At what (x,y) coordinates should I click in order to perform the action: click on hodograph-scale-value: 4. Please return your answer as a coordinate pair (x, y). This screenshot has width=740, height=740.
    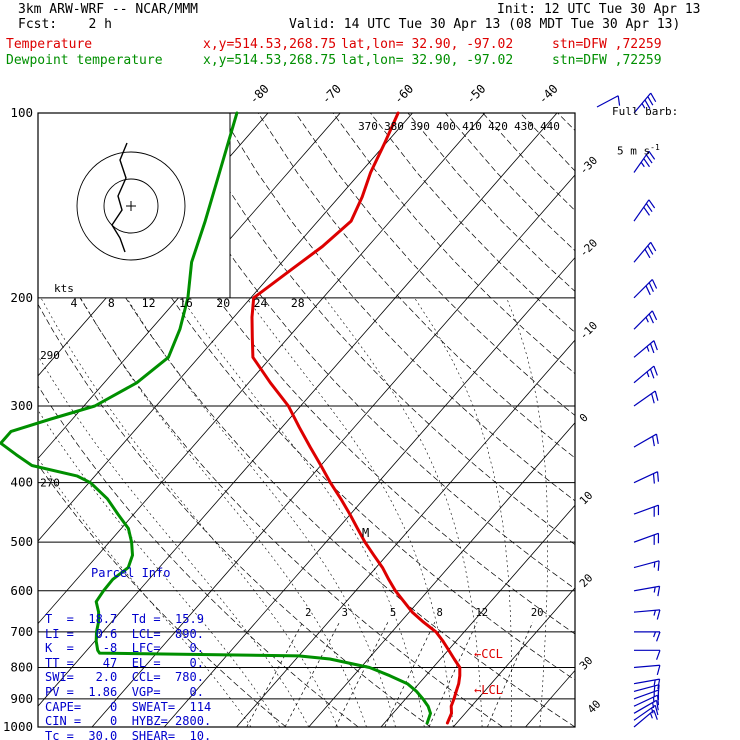
    Looking at the image, I should click on (74, 303).